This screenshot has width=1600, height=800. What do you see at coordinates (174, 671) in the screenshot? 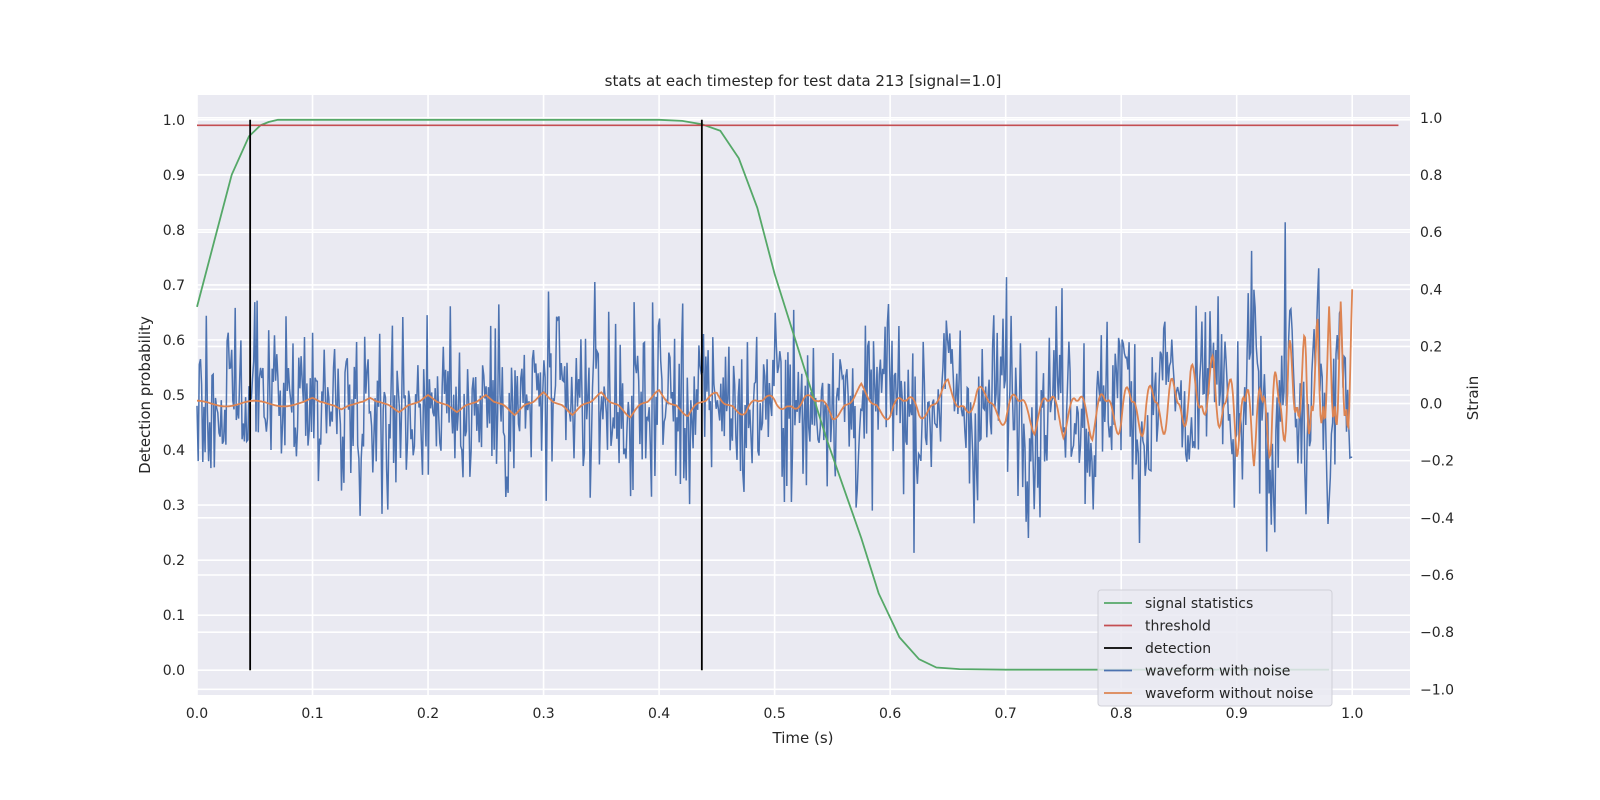
I see `y-left-tick-label: 0.0` at bounding box center [174, 671].